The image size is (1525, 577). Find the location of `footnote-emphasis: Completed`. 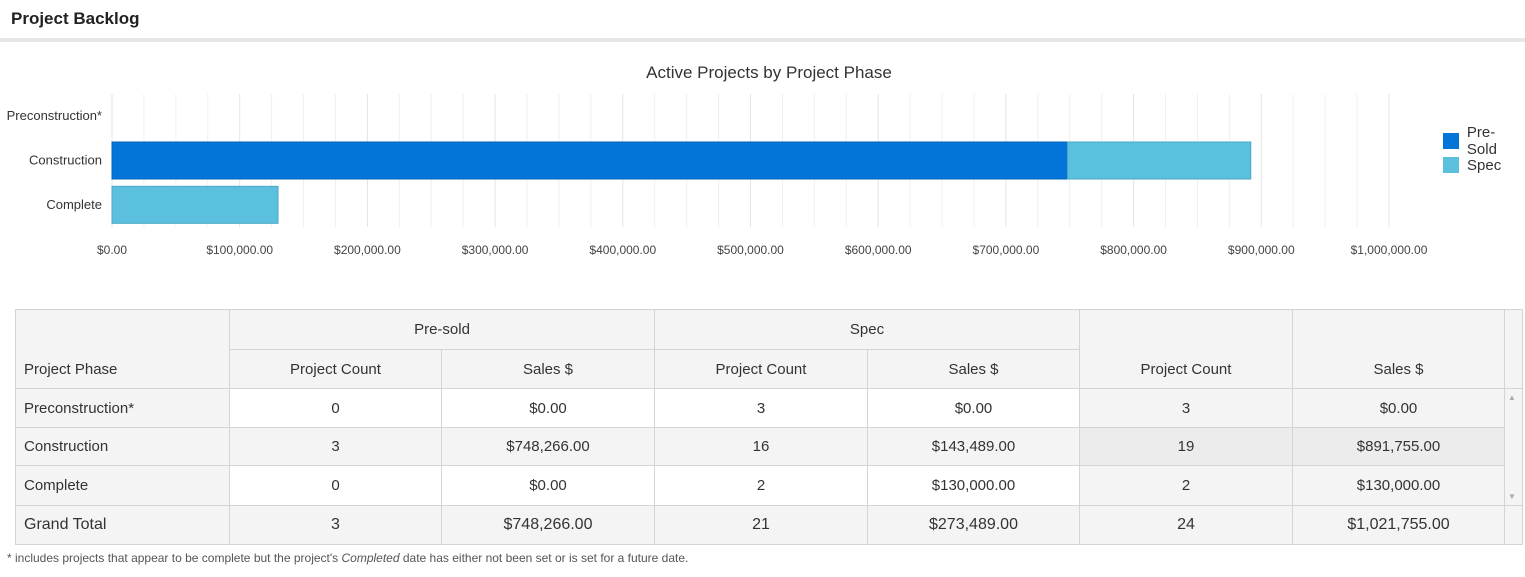

footnote-emphasis: Completed is located at coordinates (370, 558).